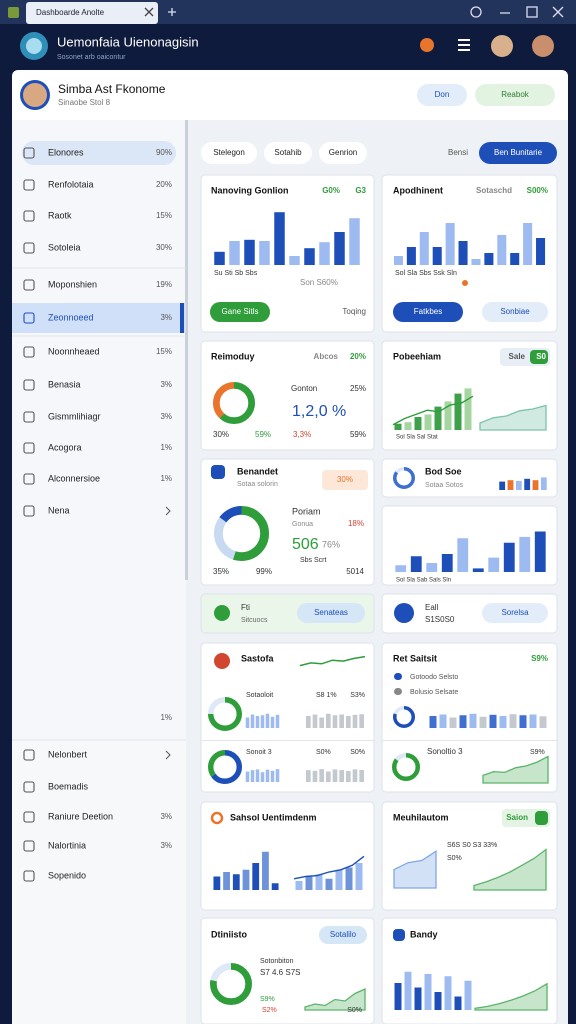  What do you see at coordinates (464, 45) in the screenshot?
I see `menu-icon` at bounding box center [464, 45].